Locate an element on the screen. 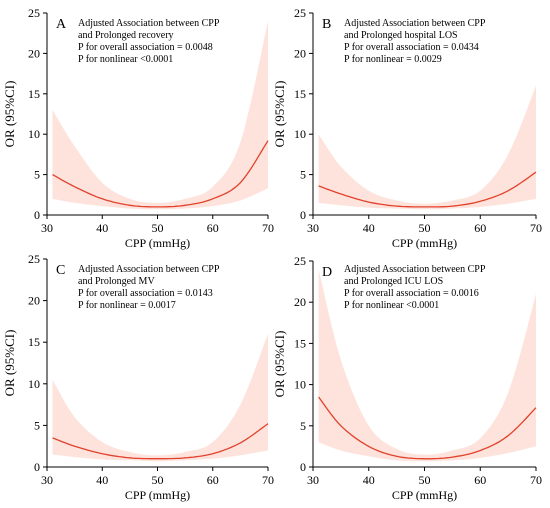 Image resolution: width=550 pixels, height=508 pixels. panel-letter: B is located at coordinates (326, 24).